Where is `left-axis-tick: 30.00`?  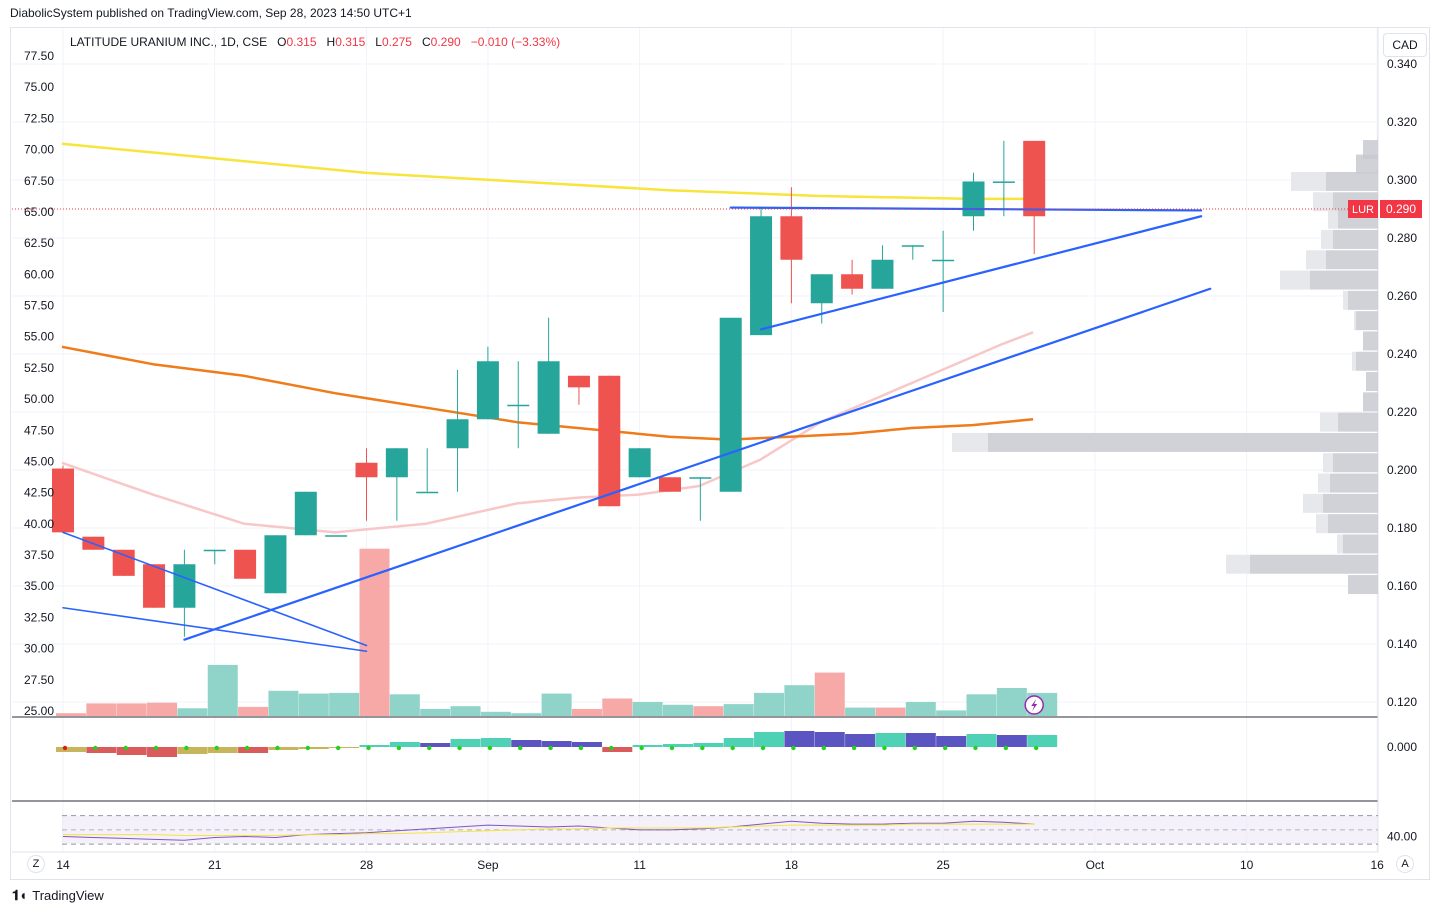
left-axis-tick: 30.00 is located at coordinates (39, 649).